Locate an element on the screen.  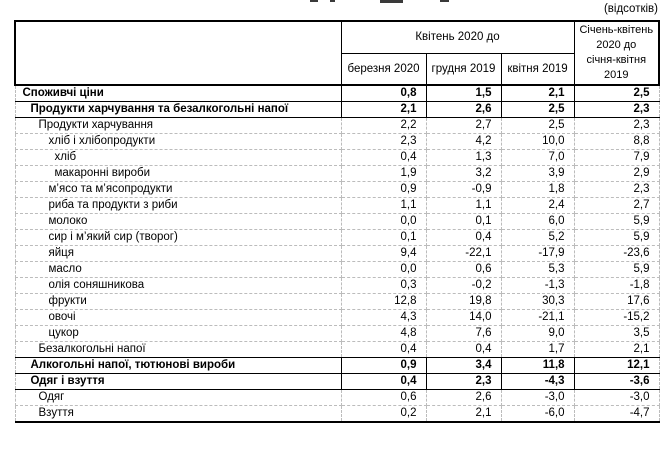
row-label: макаронні вироби is located at coordinates (178, 173).